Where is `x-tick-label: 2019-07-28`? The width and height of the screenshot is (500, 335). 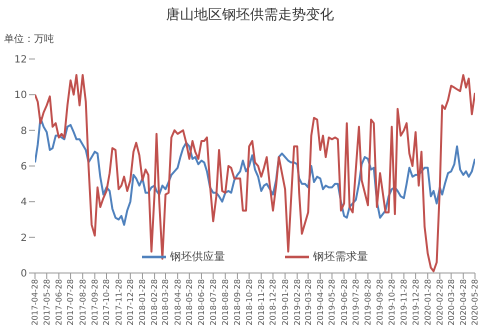 x-tick-label: 2019-07-28 is located at coordinates (355, 302).